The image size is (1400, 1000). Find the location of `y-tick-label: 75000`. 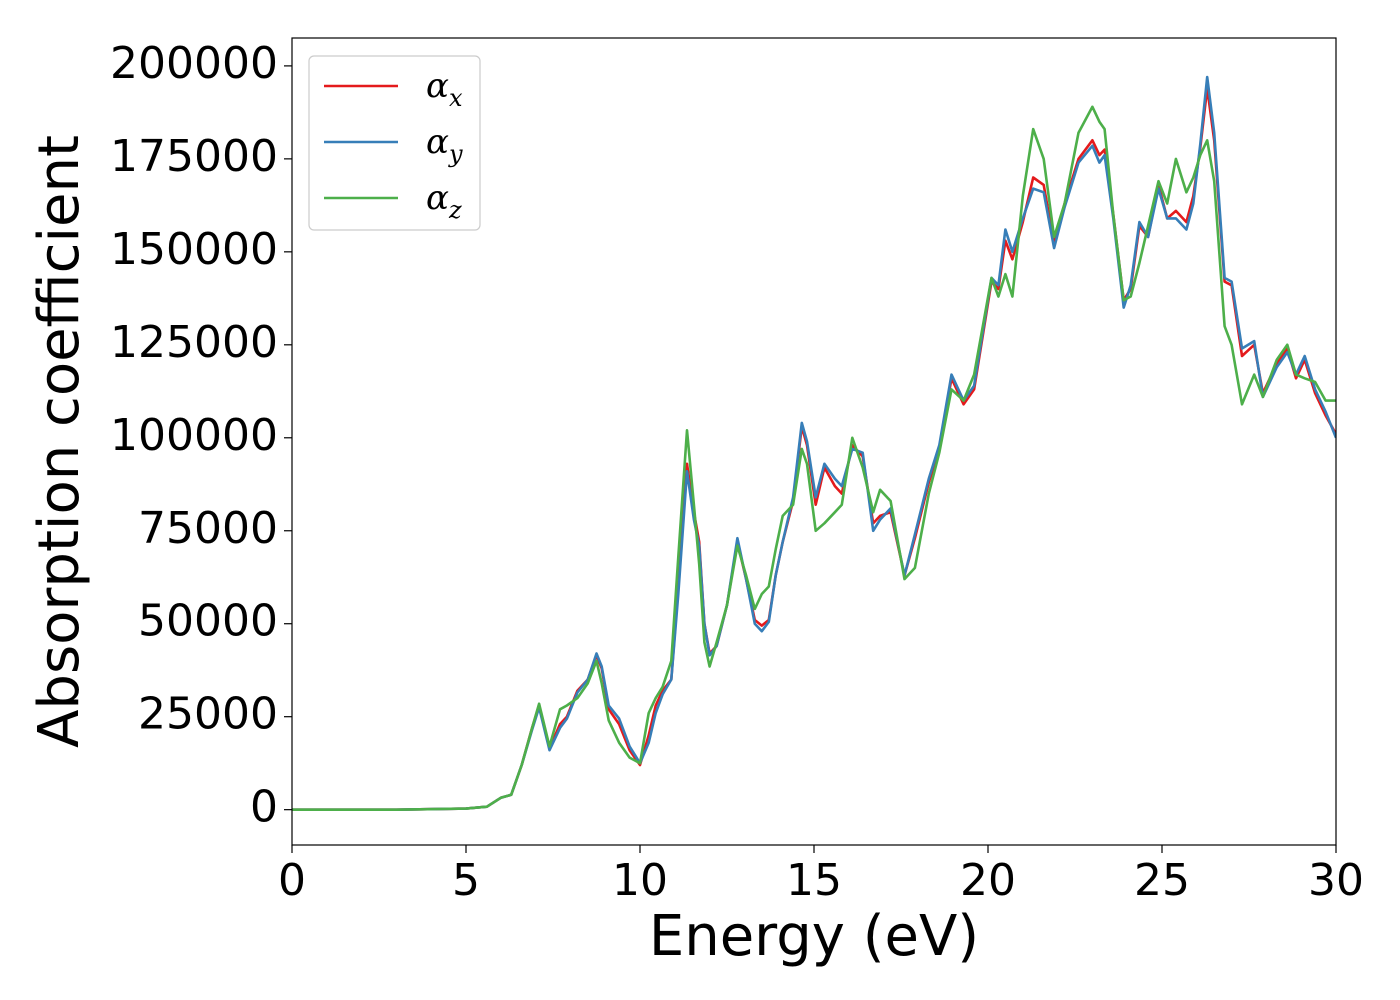

y-tick-label: 75000 is located at coordinates (208, 528).